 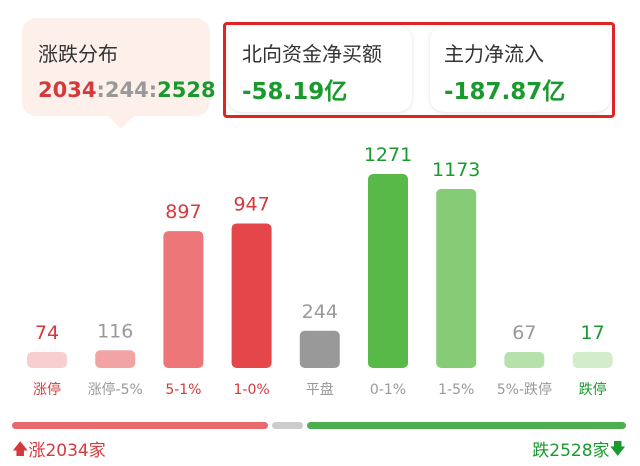 What do you see at coordinates (67, 451) in the screenshot?
I see `up-summary-label: 涨2034家` at bounding box center [67, 451].